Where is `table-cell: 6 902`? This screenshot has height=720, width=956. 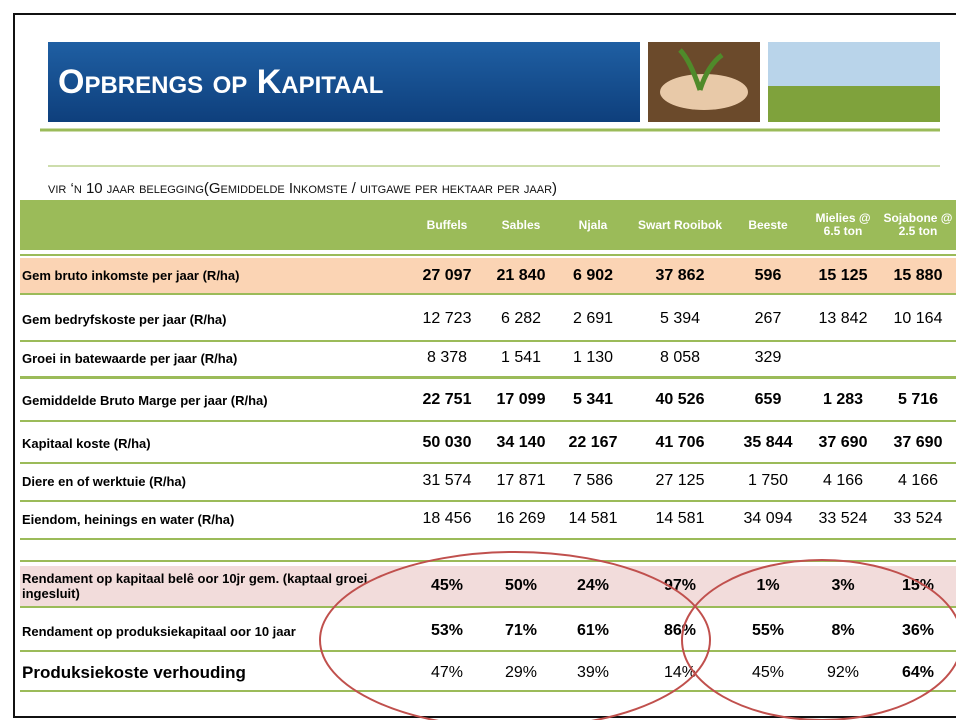 table-cell: 6 902 is located at coordinates (593, 275).